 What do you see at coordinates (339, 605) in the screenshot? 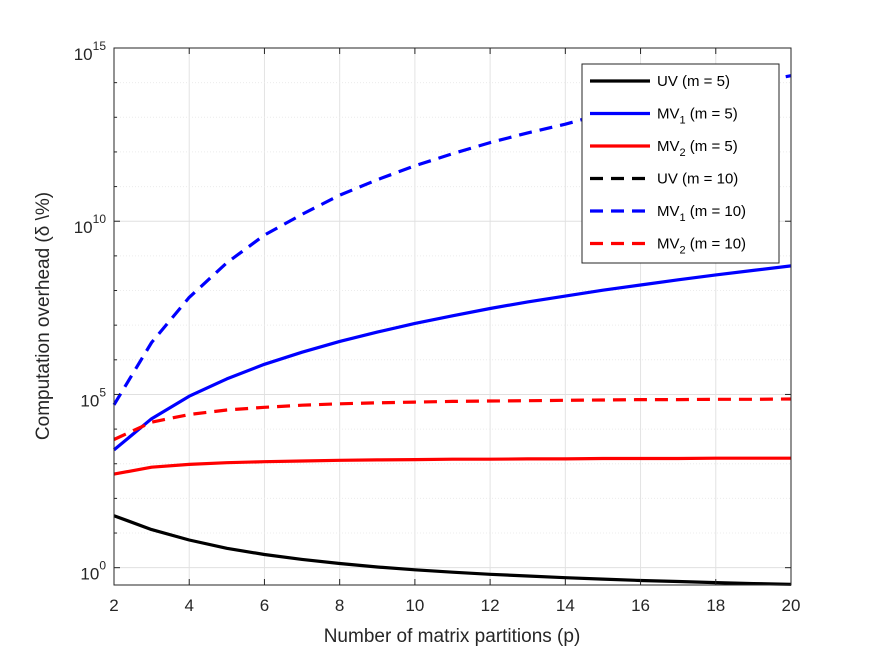
I see `x-tick-label-3: 8` at bounding box center [339, 605].